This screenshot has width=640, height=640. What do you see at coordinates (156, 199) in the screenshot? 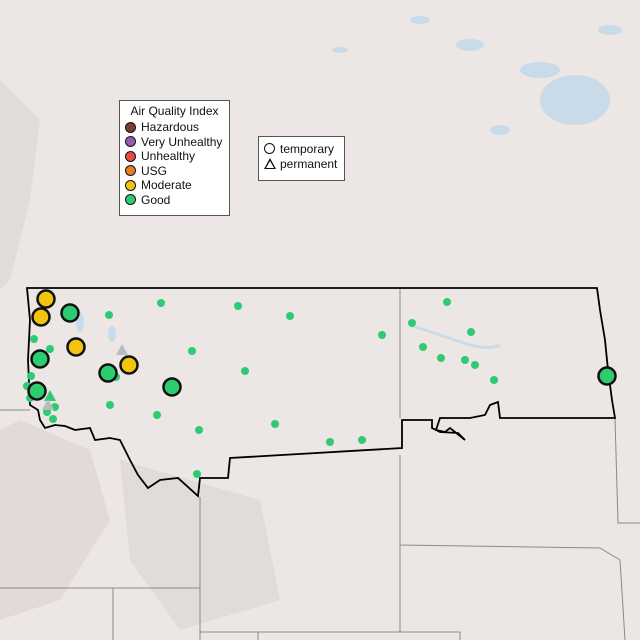
I see `legend-label: Good` at bounding box center [156, 199].